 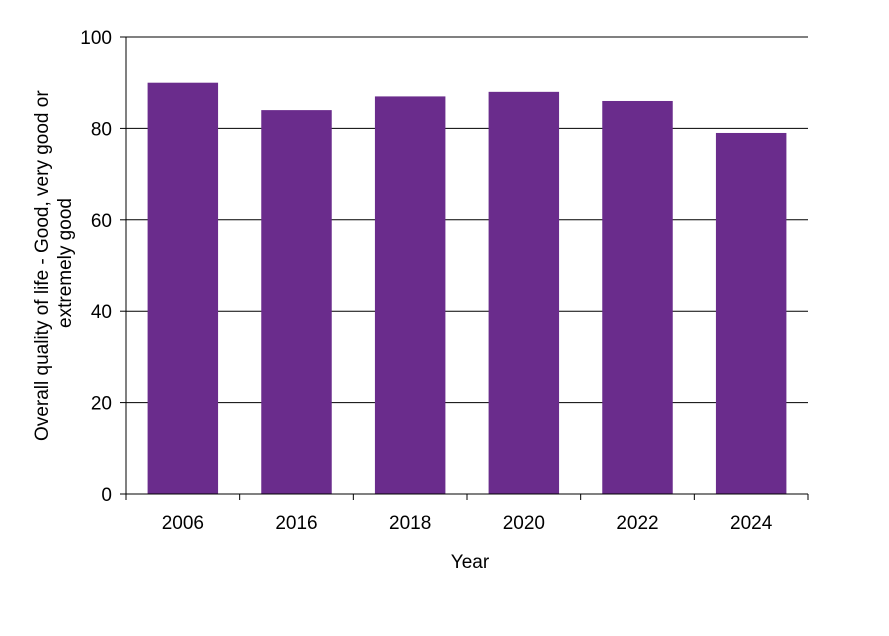 What do you see at coordinates (296, 302) in the screenshot?
I see `bar-2016` at bounding box center [296, 302].